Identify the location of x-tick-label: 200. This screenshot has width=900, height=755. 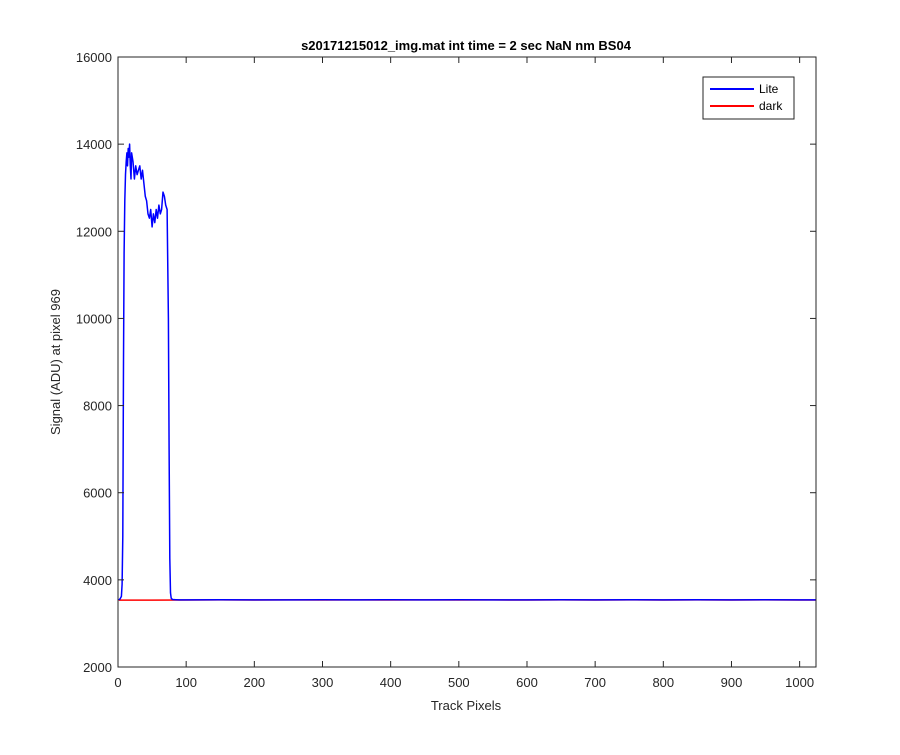
(254, 682).